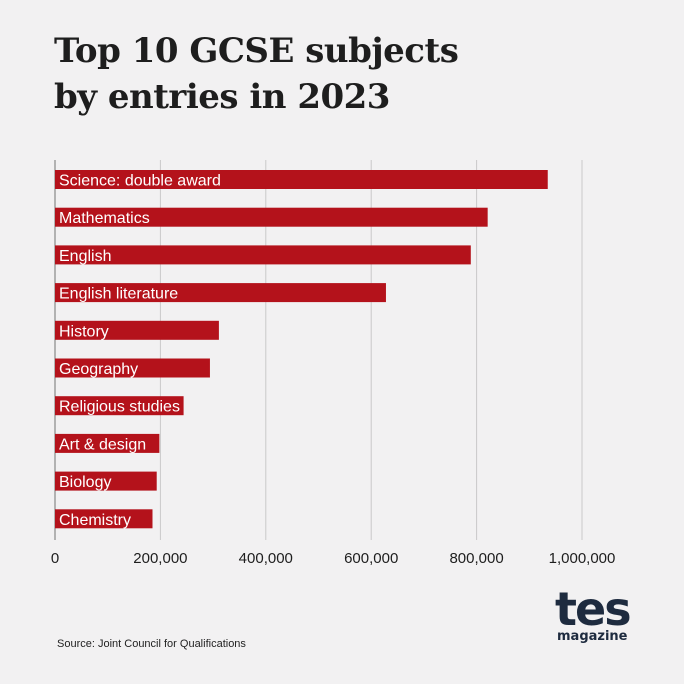  What do you see at coordinates (266, 558) in the screenshot?
I see `x-tick-label-2: 400,000` at bounding box center [266, 558].